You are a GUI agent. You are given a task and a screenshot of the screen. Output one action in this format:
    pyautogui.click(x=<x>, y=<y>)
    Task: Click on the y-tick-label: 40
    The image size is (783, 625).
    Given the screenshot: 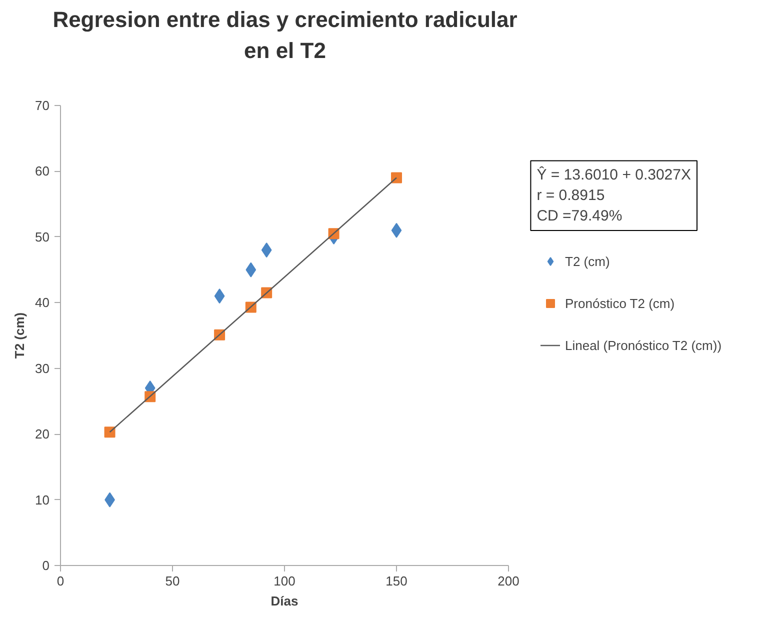 What is the action you would take?
    pyautogui.click(x=42, y=302)
    